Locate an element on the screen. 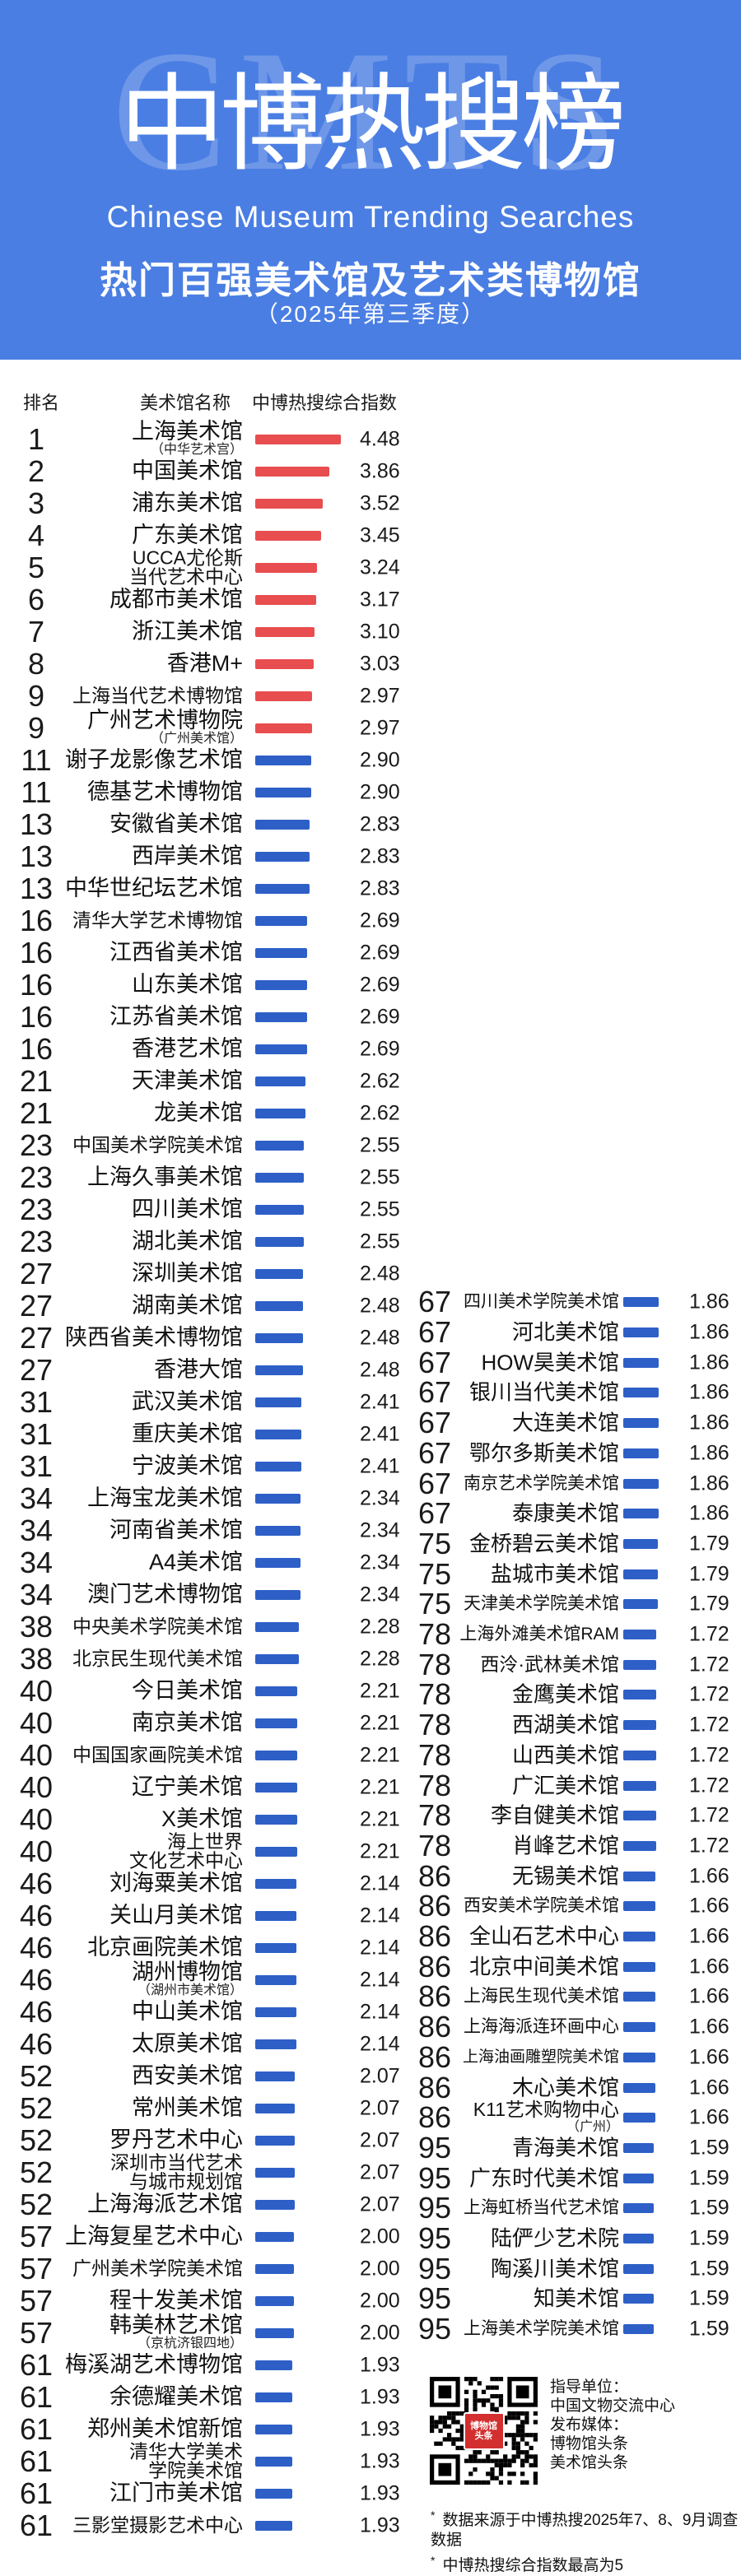 The image size is (741, 2576). rank-number: 23 is located at coordinates (36, 1209).